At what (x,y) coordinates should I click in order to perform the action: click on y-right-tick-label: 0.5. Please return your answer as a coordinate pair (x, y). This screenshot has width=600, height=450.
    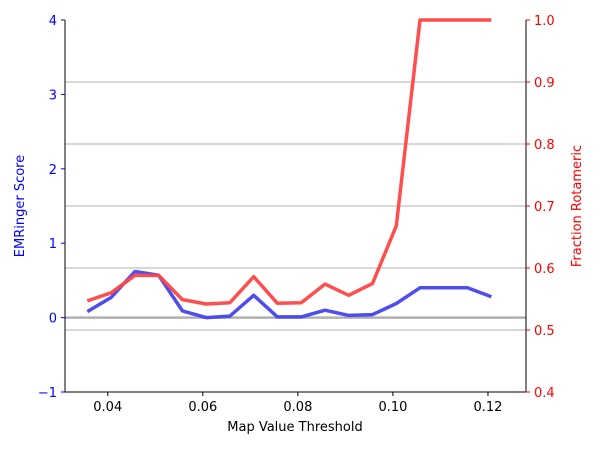
    Looking at the image, I should click on (544, 331).